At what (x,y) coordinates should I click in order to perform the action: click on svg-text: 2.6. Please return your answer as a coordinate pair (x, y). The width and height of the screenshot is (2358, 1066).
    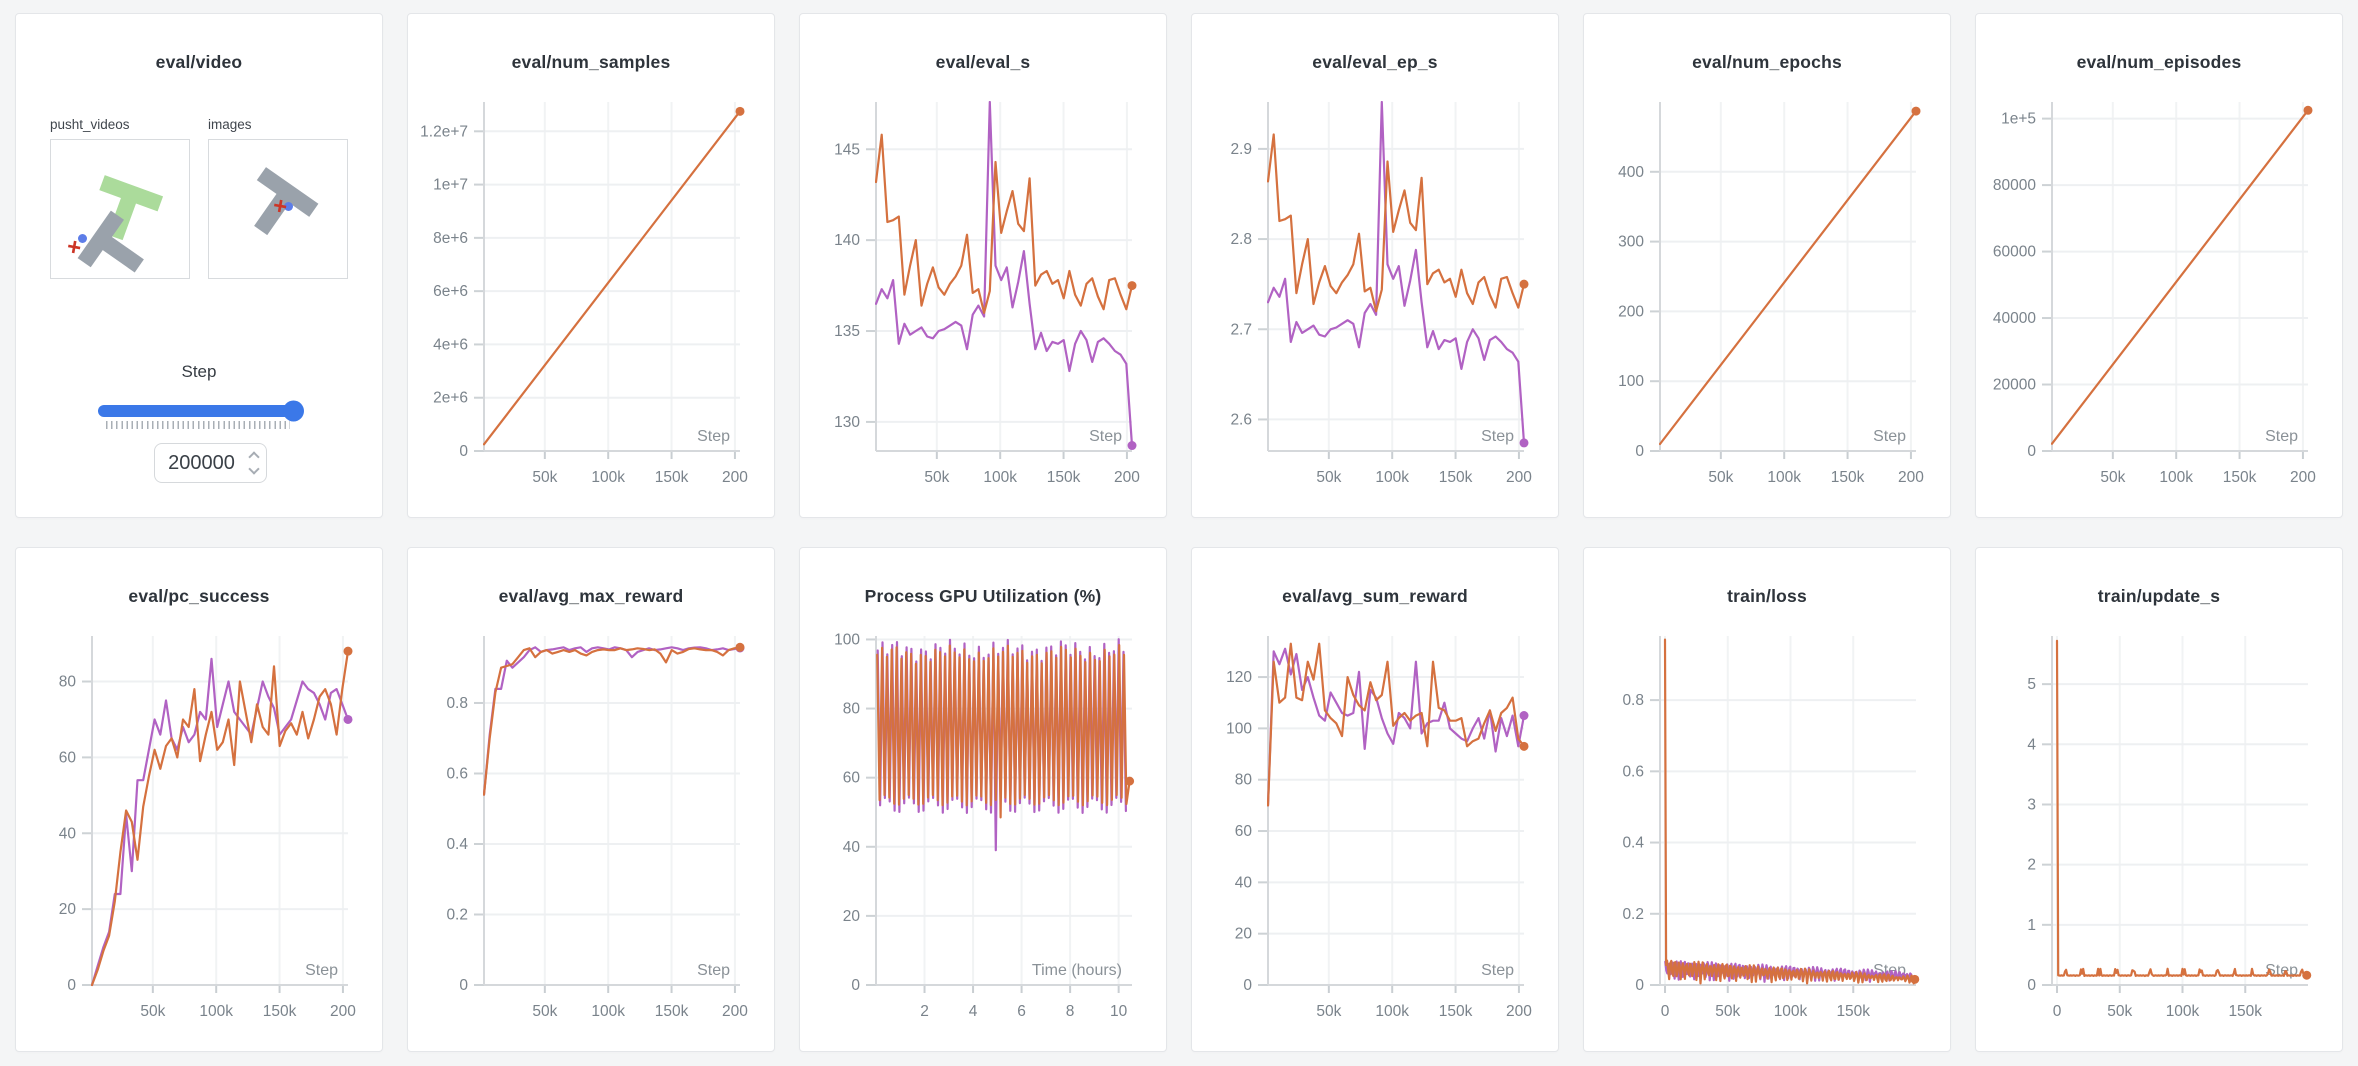
    Looking at the image, I should click on (1241, 419).